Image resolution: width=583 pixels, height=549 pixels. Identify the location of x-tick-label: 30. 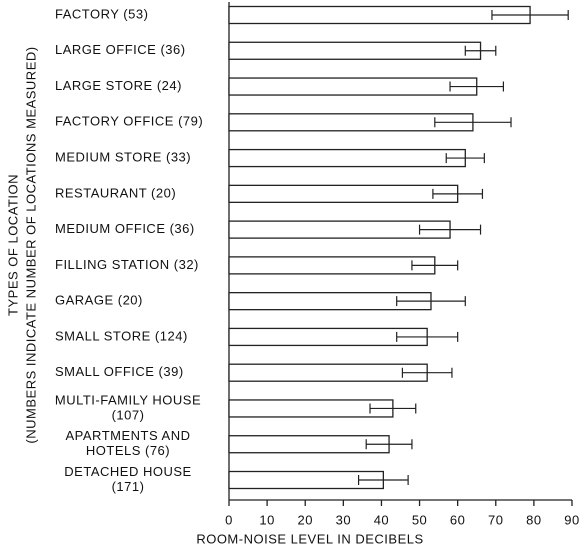
(343, 519).